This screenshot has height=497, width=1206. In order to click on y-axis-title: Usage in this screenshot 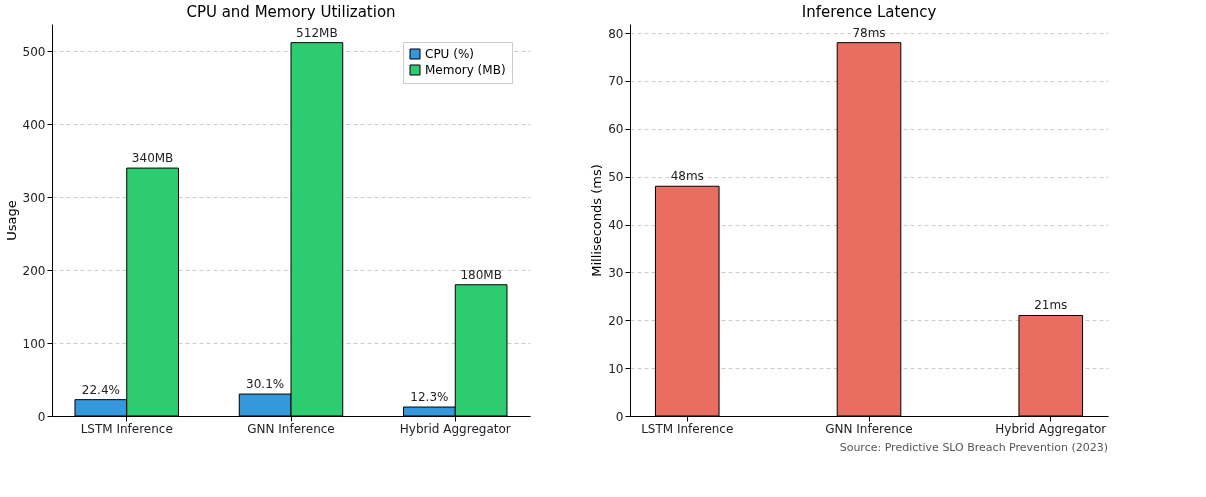, I will do `click(11, 220)`.